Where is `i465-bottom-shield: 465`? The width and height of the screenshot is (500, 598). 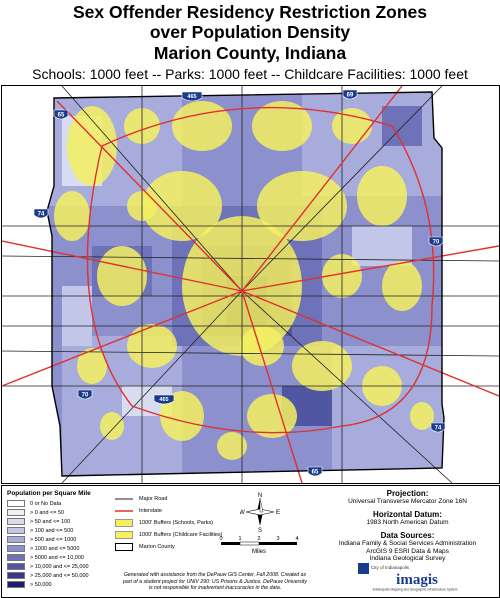
i465-bottom-shield: 465 is located at coordinates (164, 399).